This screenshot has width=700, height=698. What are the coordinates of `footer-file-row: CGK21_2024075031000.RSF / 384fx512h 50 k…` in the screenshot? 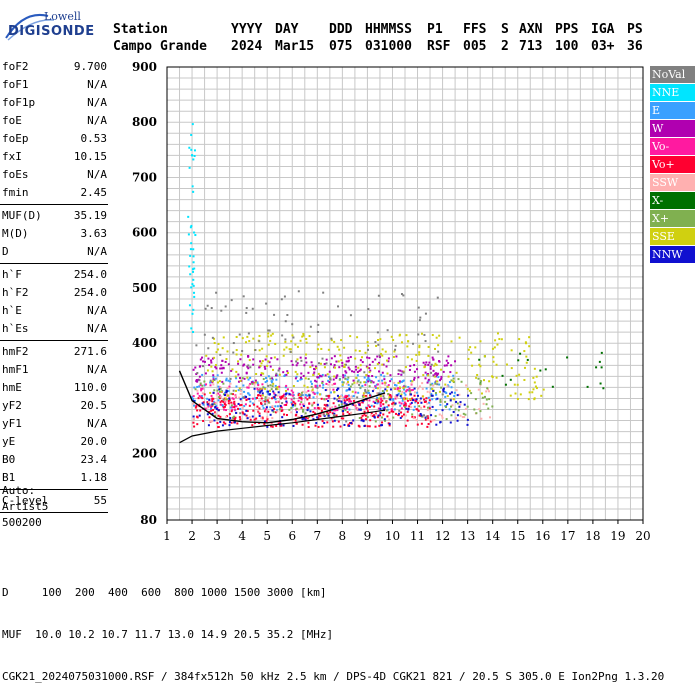 It's located at (333, 676).